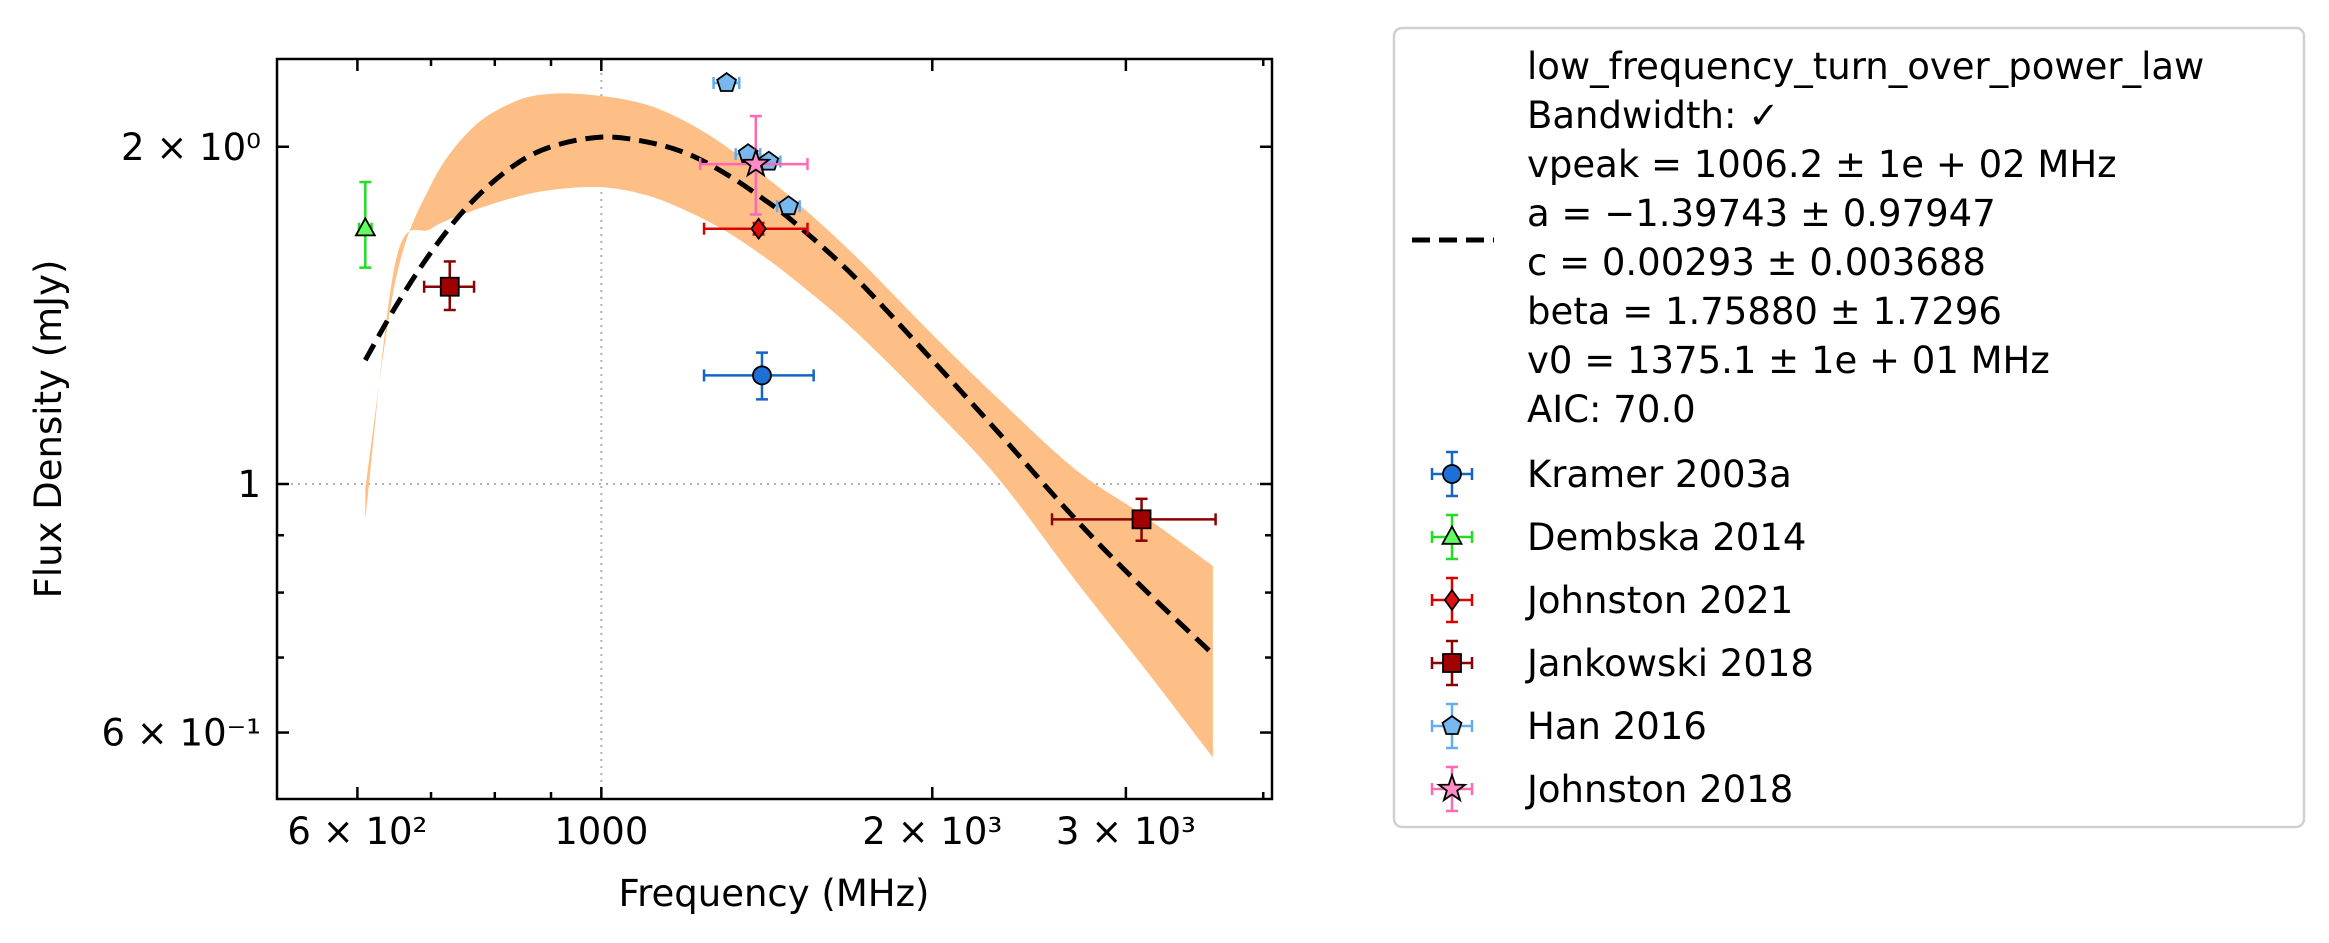 The image size is (2329, 943). Describe the element at coordinates (1659, 789) in the screenshot. I see `legend-label-johnston-2018: Johnston 2018` at that location.